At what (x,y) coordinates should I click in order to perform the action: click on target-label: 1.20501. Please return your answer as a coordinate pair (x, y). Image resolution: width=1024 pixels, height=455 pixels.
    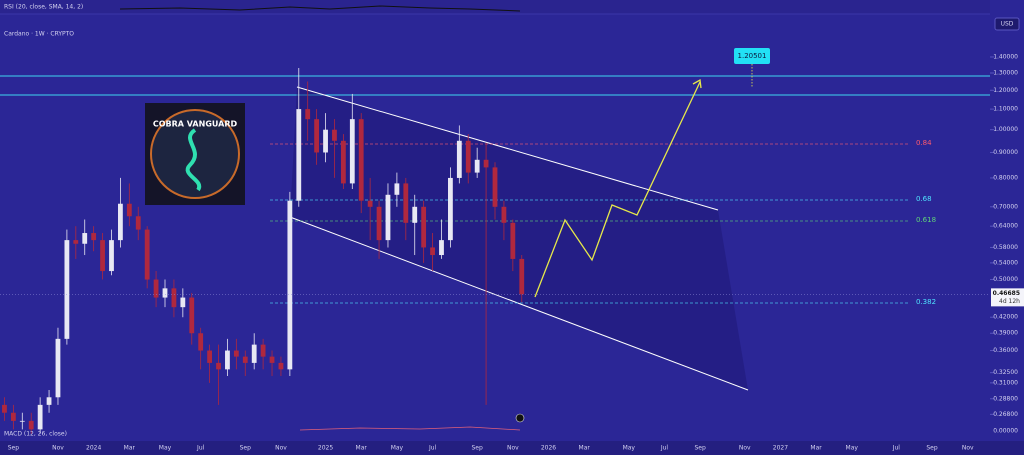
    Looking at the image, I should click on (752, 56).